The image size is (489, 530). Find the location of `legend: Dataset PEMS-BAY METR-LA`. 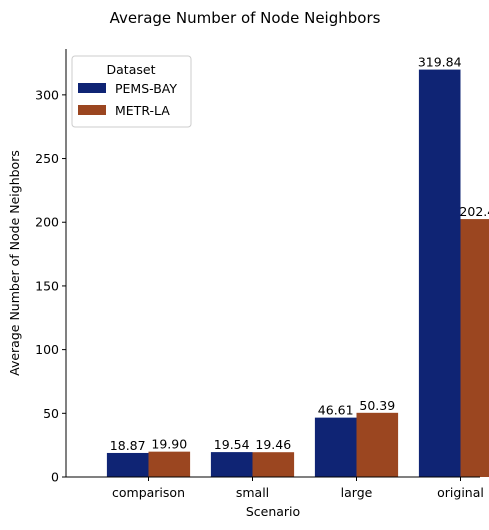

legend: Dataset PEMS-BAY METR-LA is located at coordinates (131, 91).